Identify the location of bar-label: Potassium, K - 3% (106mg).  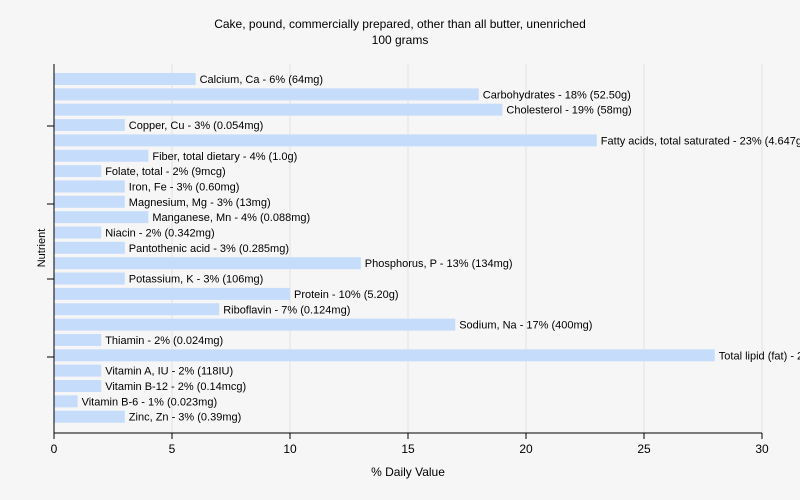
(196, 280).